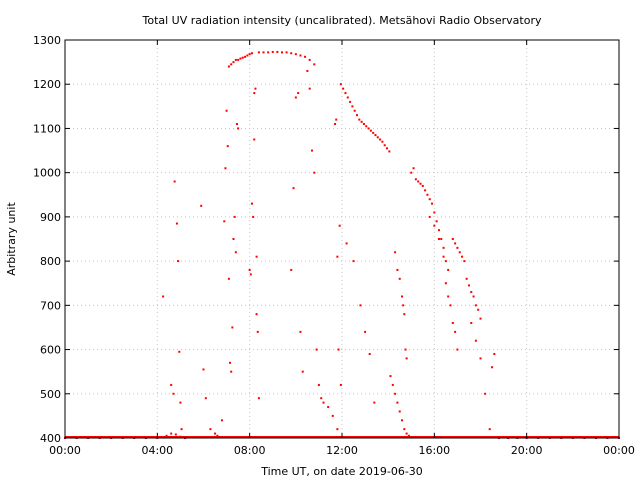  I want to click on y-tick-label: 1000, so click(47, 173).